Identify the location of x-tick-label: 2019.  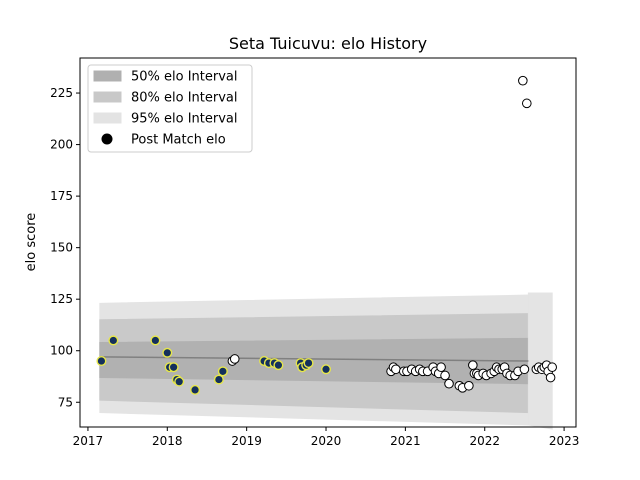
(246, 441).